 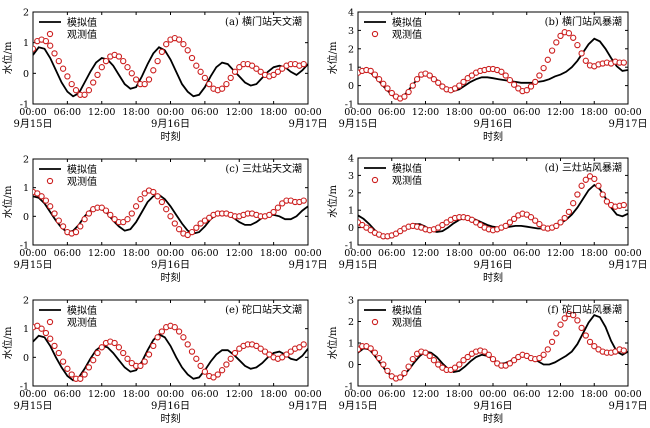 What do you see at coordinates (263, 309) in the screenshot?
I see `panel-title: (e) 砣口站天文潮` at bounding box center [263, 309].